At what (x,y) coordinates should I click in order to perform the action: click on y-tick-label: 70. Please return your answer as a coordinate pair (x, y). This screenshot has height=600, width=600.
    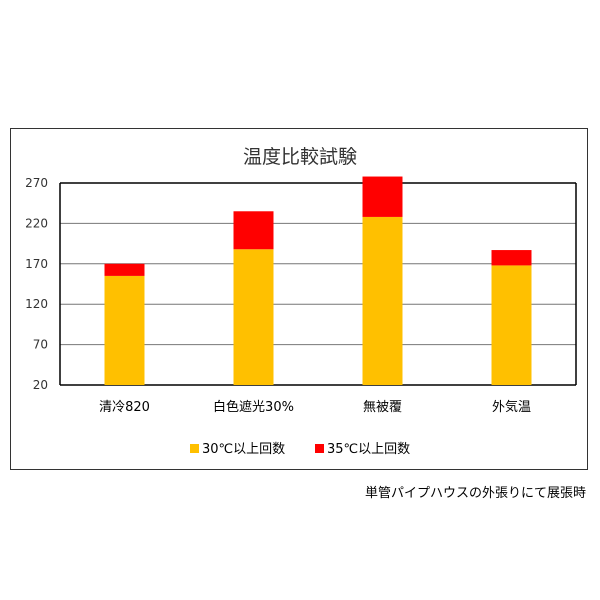
    Looking at the image, I should click on (40, 345).